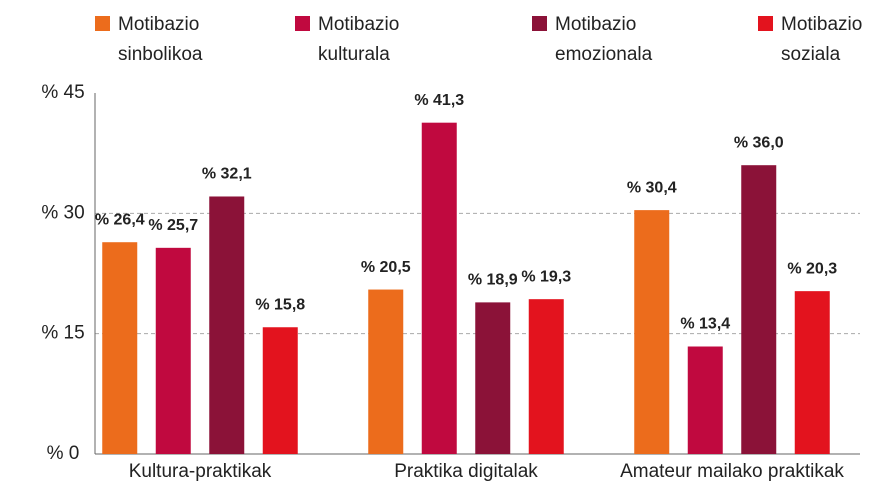 This screenshot has height=484, width=882. What do you see at coordinates (466, 471) in the screenshot?
I see `x-tick-label: Praktika digitalak` at bounding box center [466, 471].